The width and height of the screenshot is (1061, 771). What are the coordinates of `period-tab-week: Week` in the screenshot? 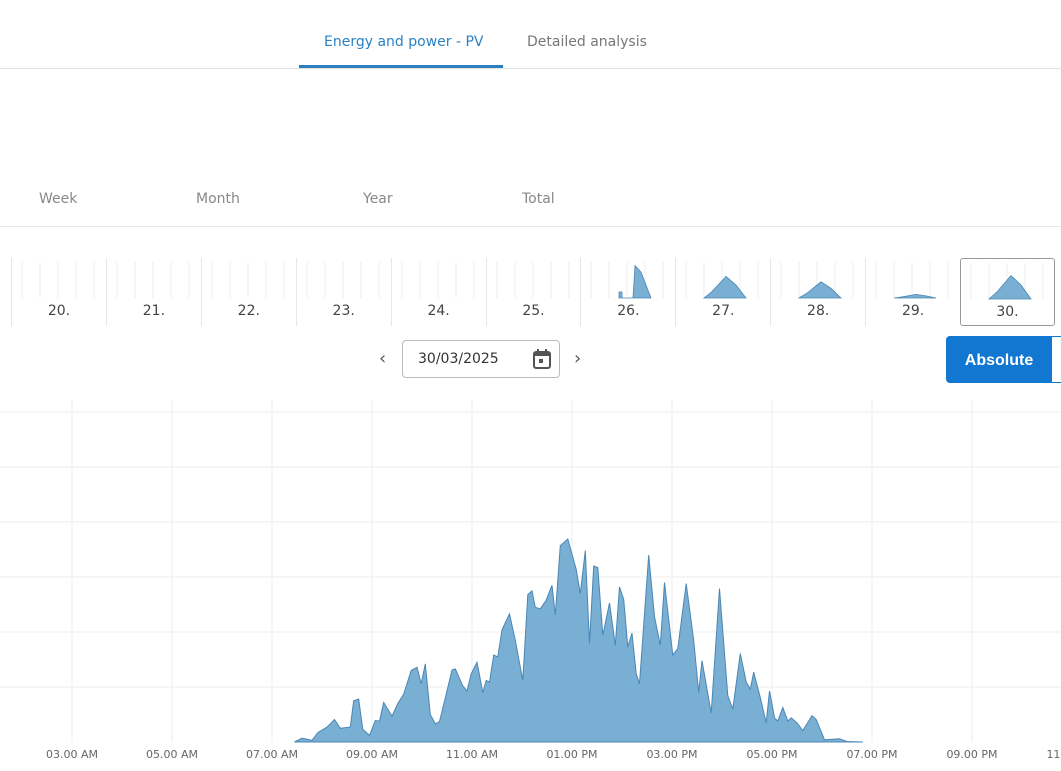 It's located at (58, 199).